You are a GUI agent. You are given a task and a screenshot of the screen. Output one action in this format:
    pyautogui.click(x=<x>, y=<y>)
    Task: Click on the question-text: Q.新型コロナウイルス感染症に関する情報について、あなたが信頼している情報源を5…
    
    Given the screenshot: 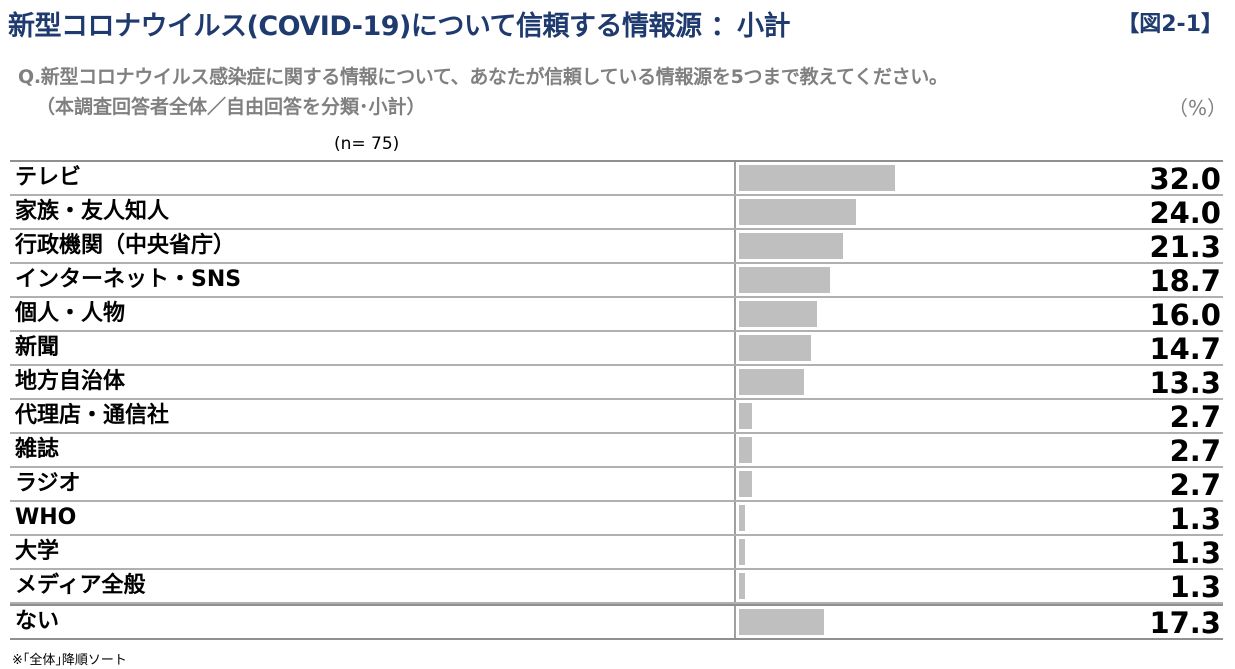 What is the action you would take?
    pyautogui.click(x=483, y=77)
    